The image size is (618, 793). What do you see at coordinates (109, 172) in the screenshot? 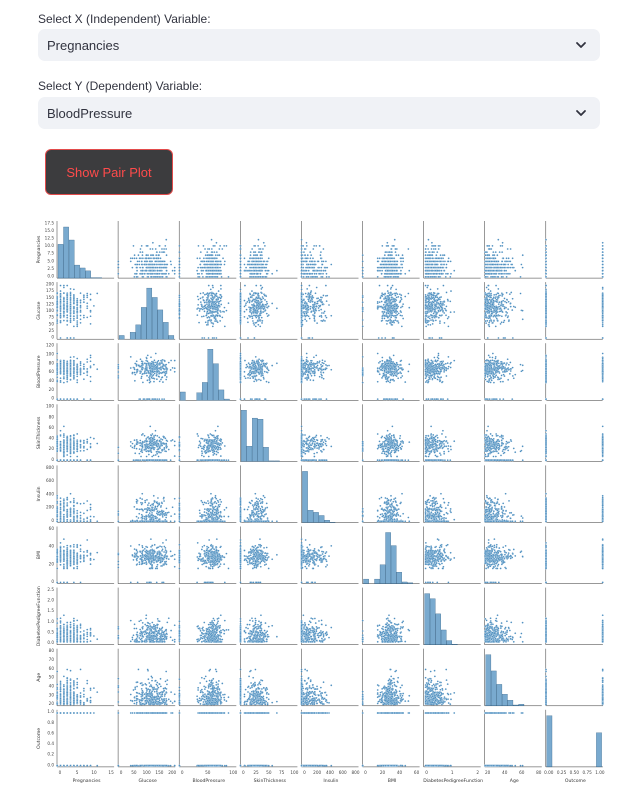
I see `show-pair-plot-button: Show Pair Plot` at bounding box center [109, 172].